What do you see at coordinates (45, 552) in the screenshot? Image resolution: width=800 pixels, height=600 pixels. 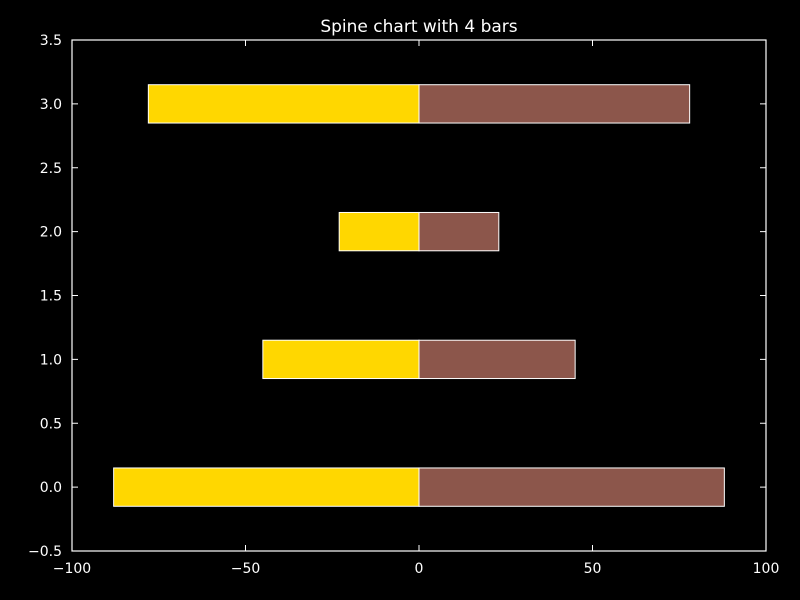 I see `y-tick-label: −0.5` at bounding box center [45, 552].